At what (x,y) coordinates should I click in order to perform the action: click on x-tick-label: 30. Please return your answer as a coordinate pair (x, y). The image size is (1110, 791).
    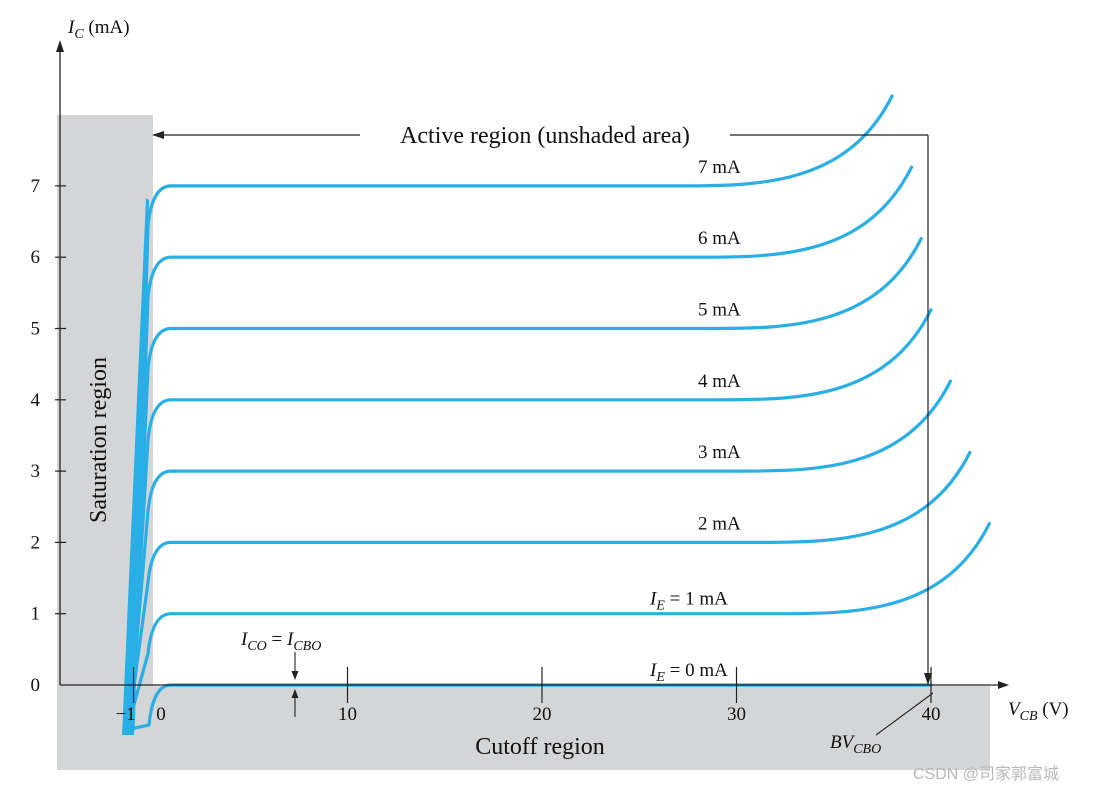
    Looking at the image, I should click on (736, 714).